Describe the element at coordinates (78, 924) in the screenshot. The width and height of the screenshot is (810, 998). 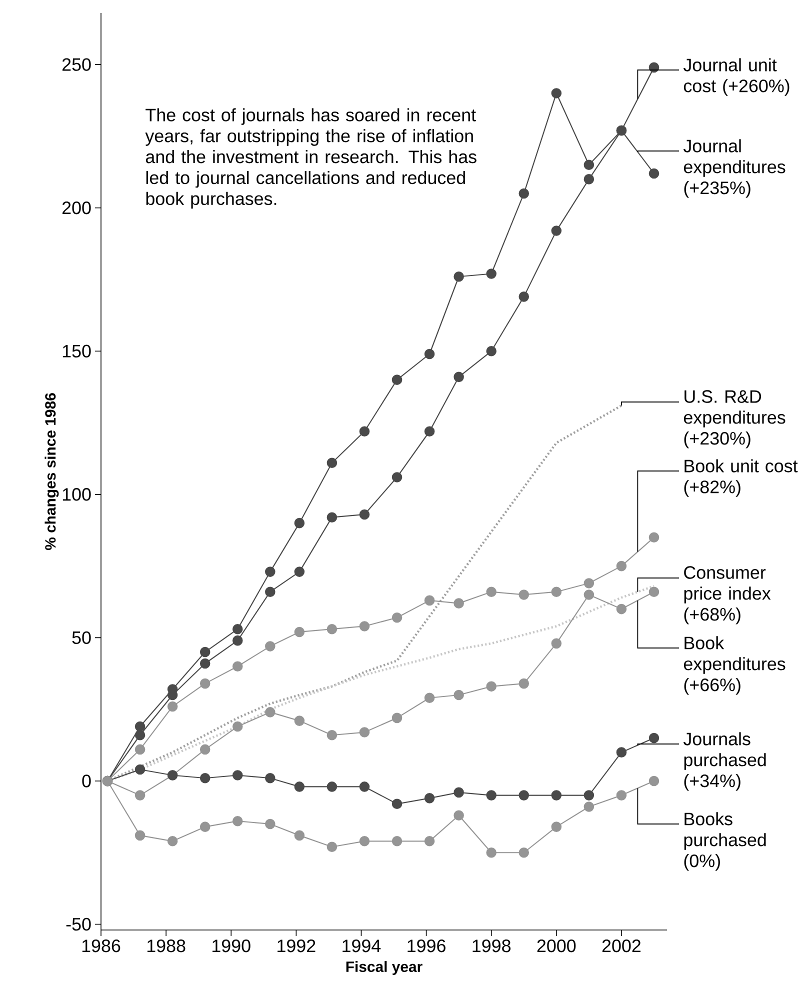
I see `y-tick-label: -50` at that location.